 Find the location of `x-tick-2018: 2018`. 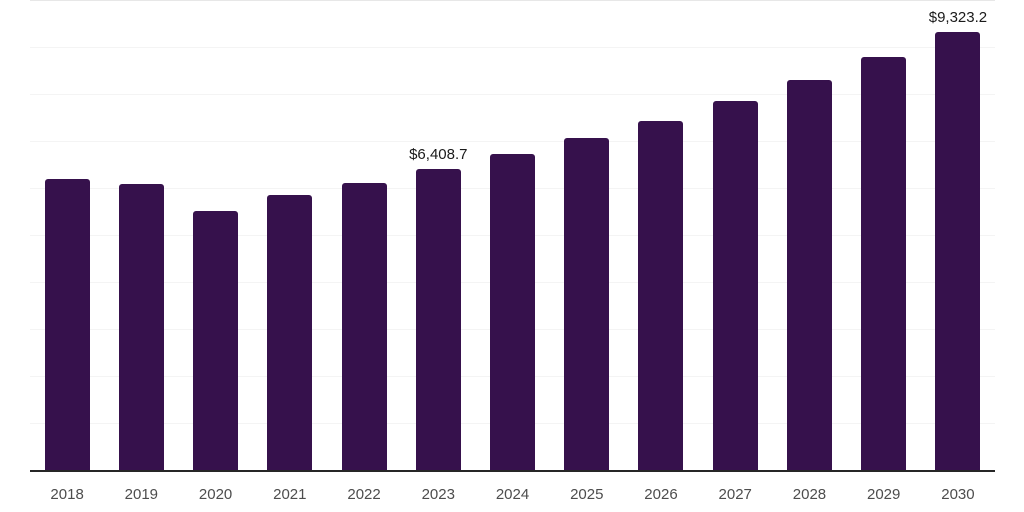

x-tick-2018: 2018 is located at coordinates (67, 494).